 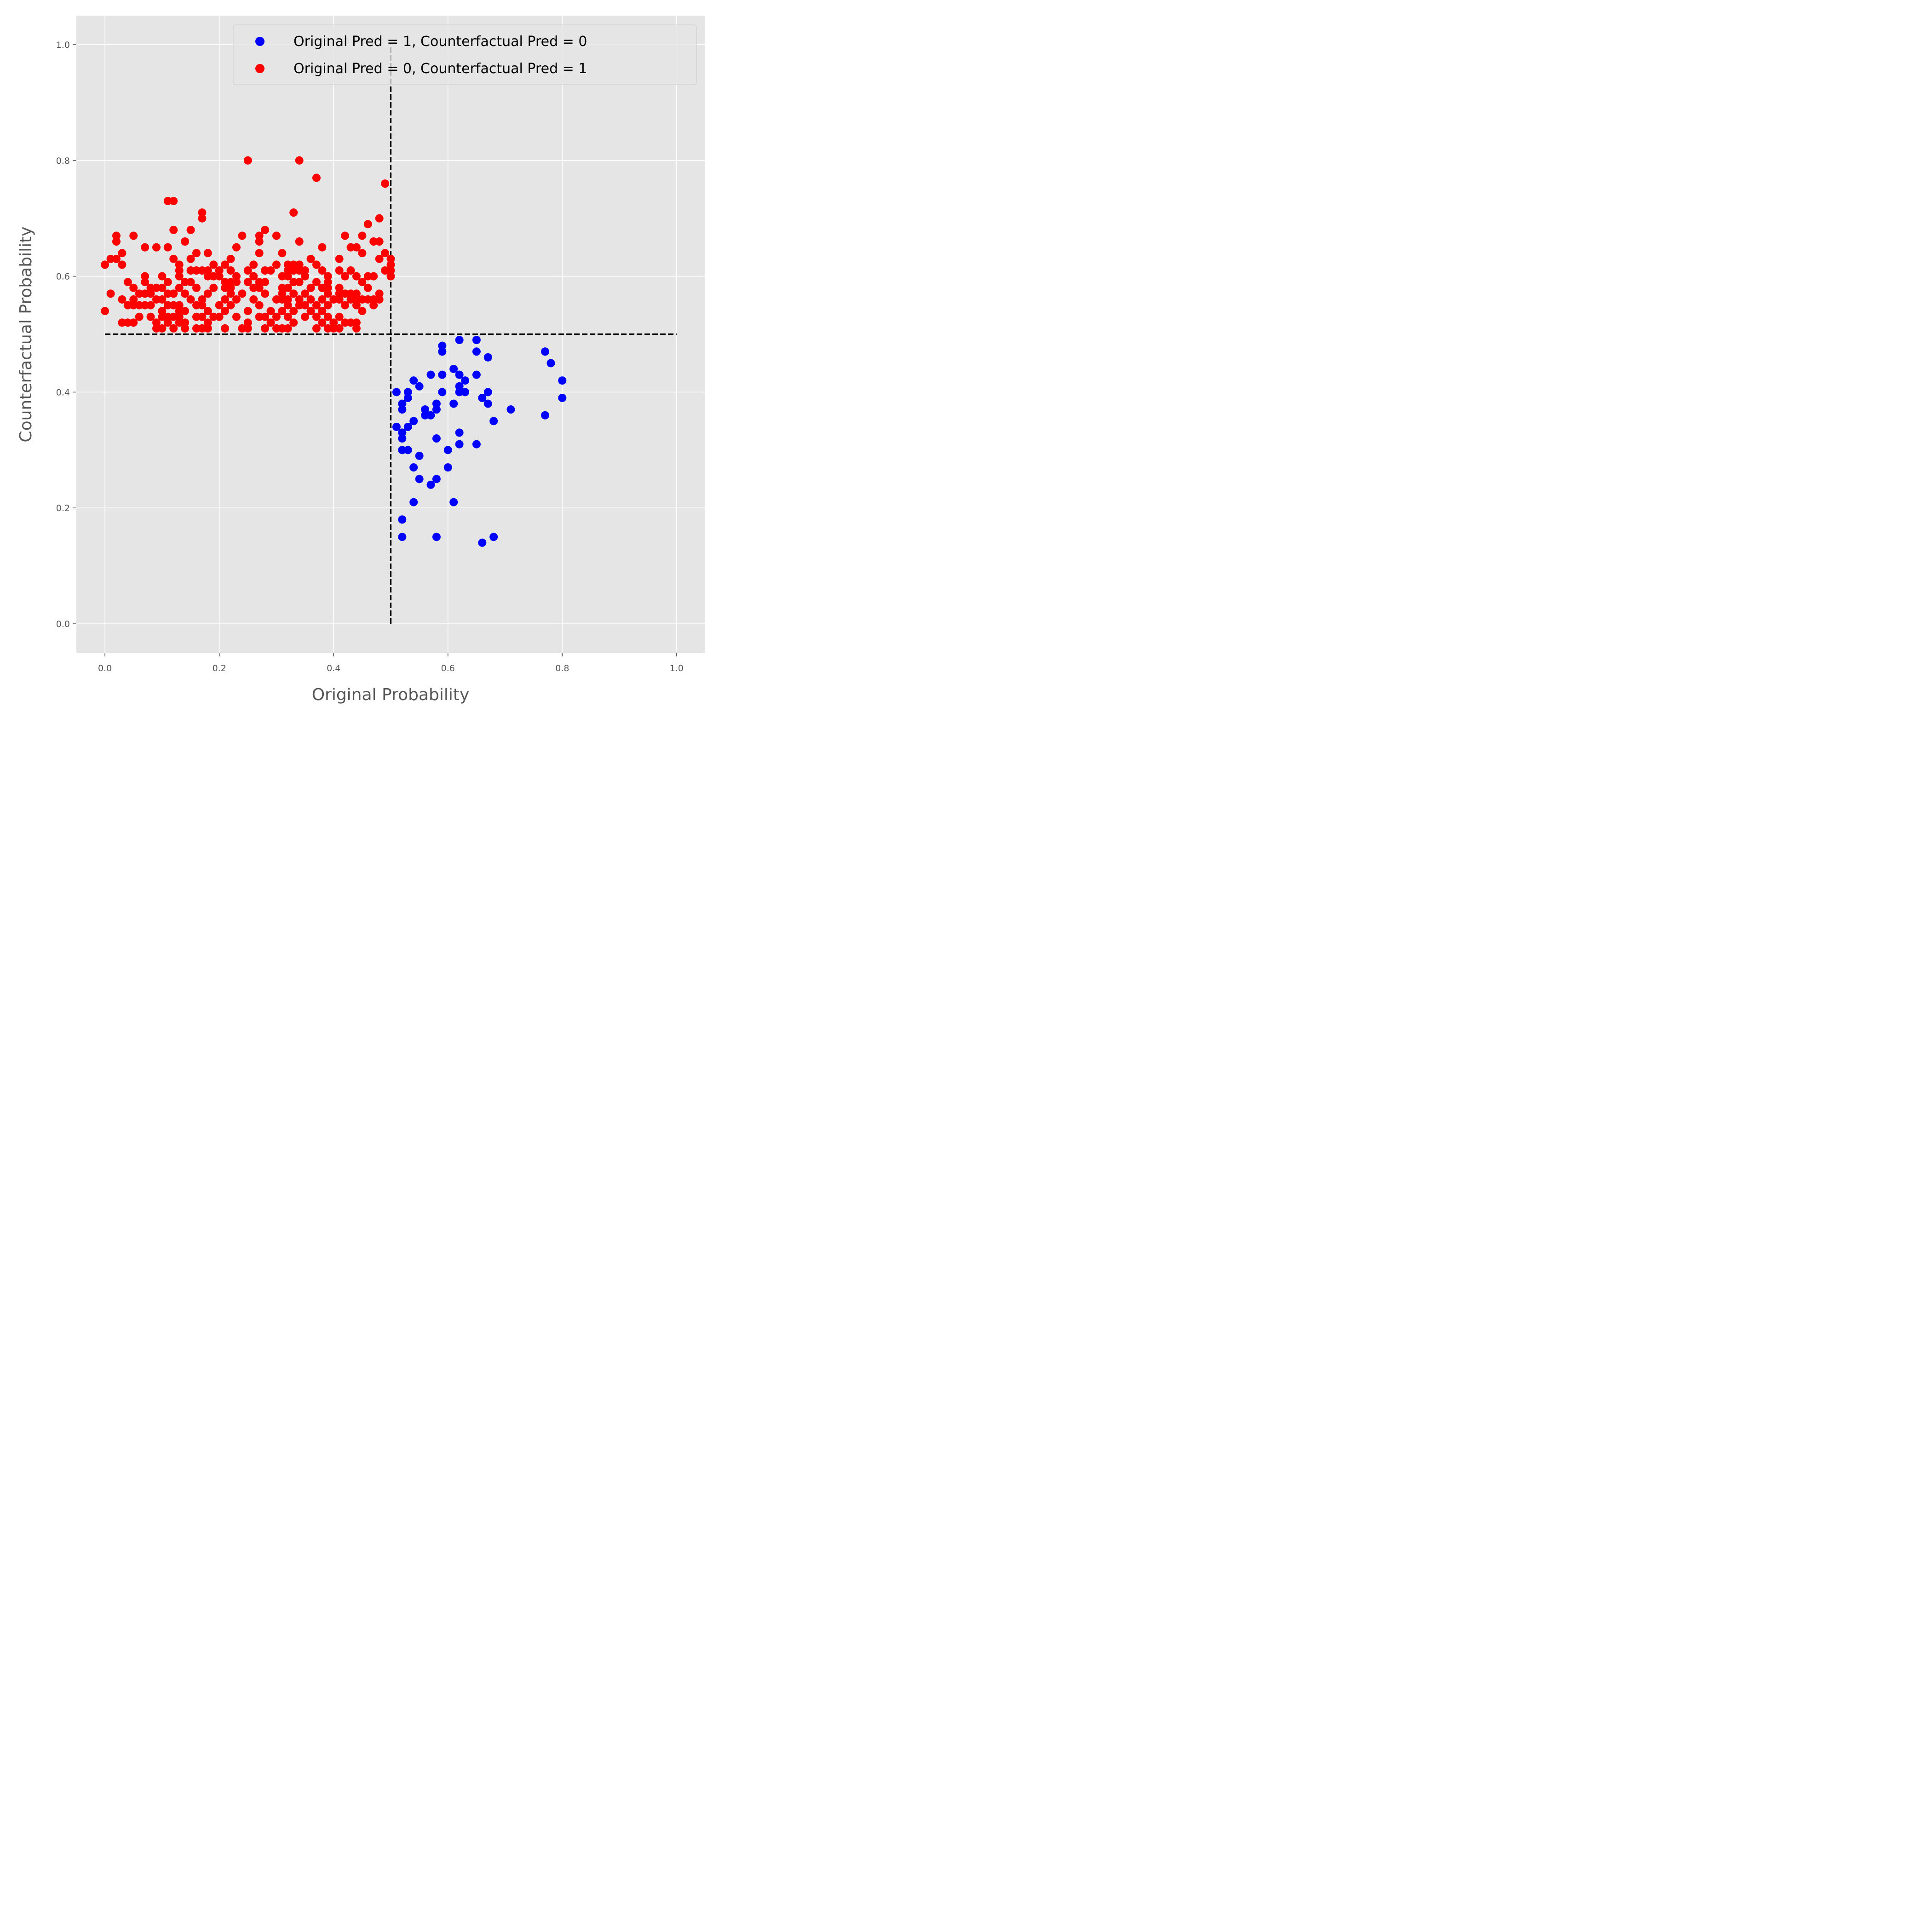 What do you see at coordinates (562, 668) in the screenshot?
I see `x-tick-label: 0.8` at bounding box center [562, 668].